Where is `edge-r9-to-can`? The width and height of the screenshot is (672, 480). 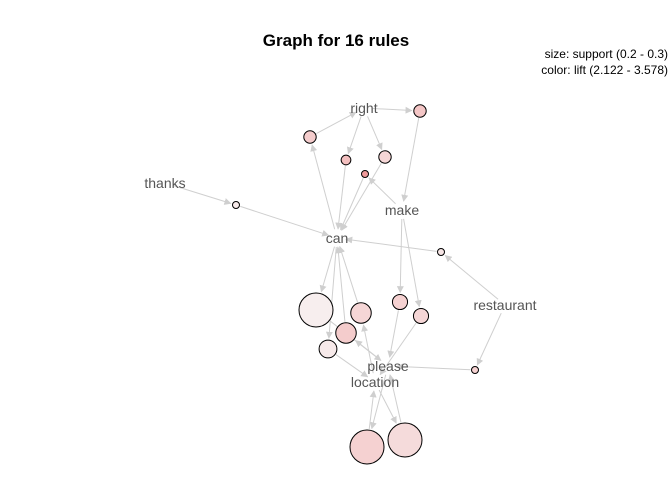 edge-r9-to-can is located at coordinates (348, 274).